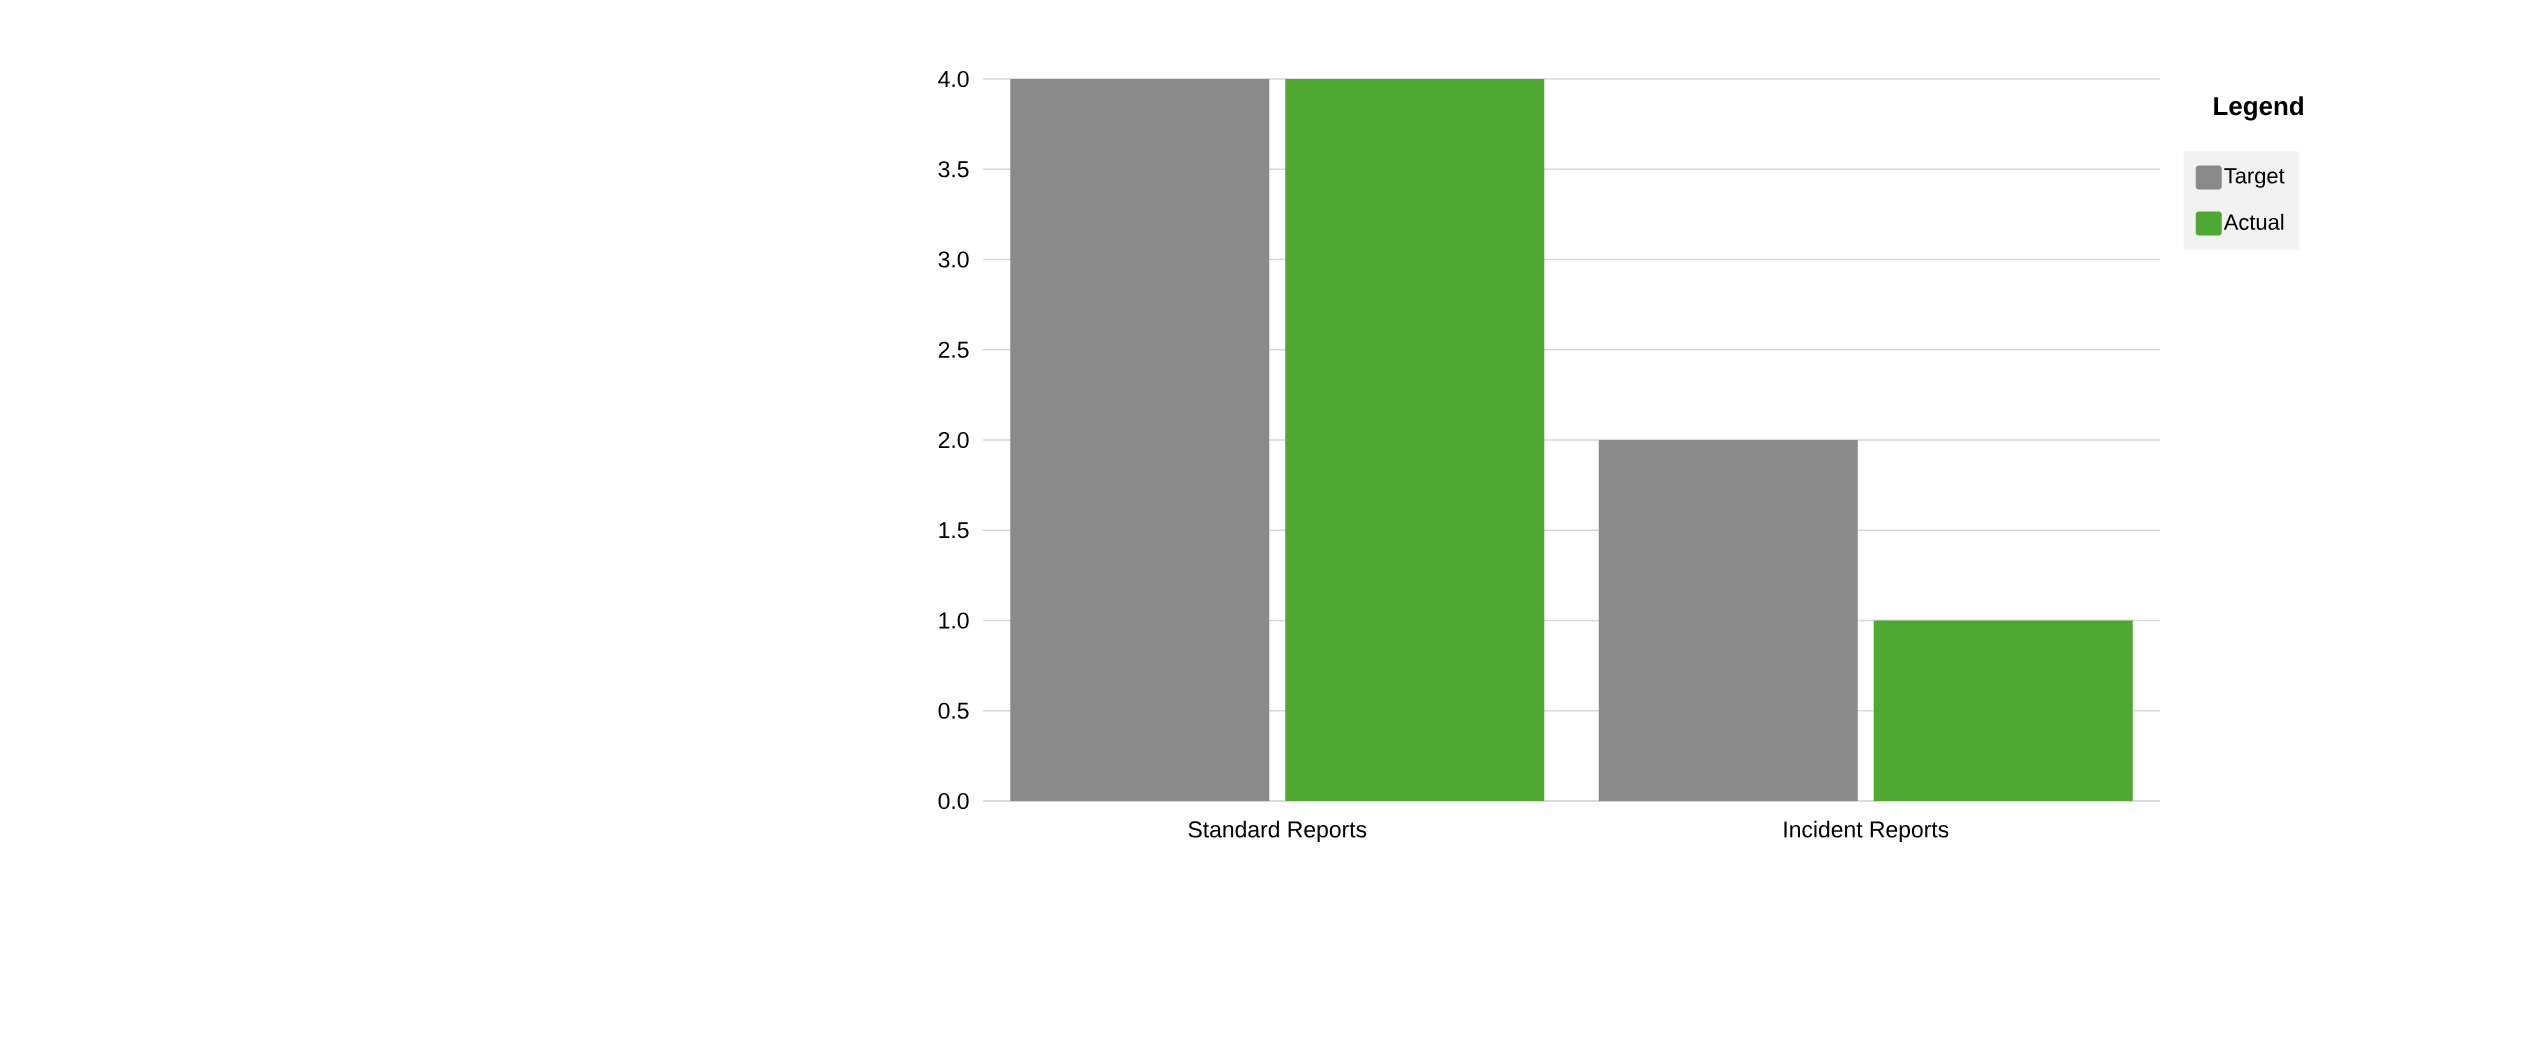 The image size is (2538, 1046). I want to click on y-tick-label: 4.0, so click(953, 79).